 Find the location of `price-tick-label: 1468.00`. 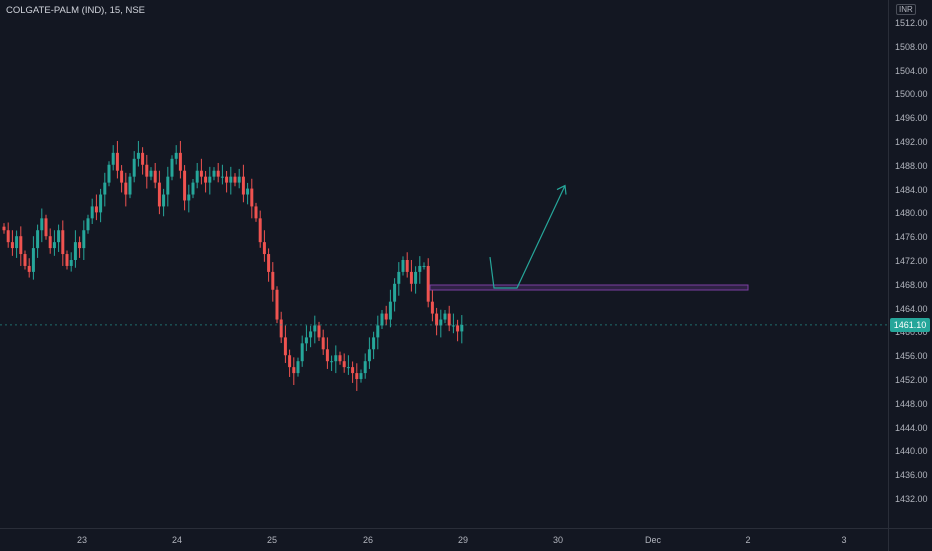

price-tick-label: 1468.00 is located at coordinates (911, 284).